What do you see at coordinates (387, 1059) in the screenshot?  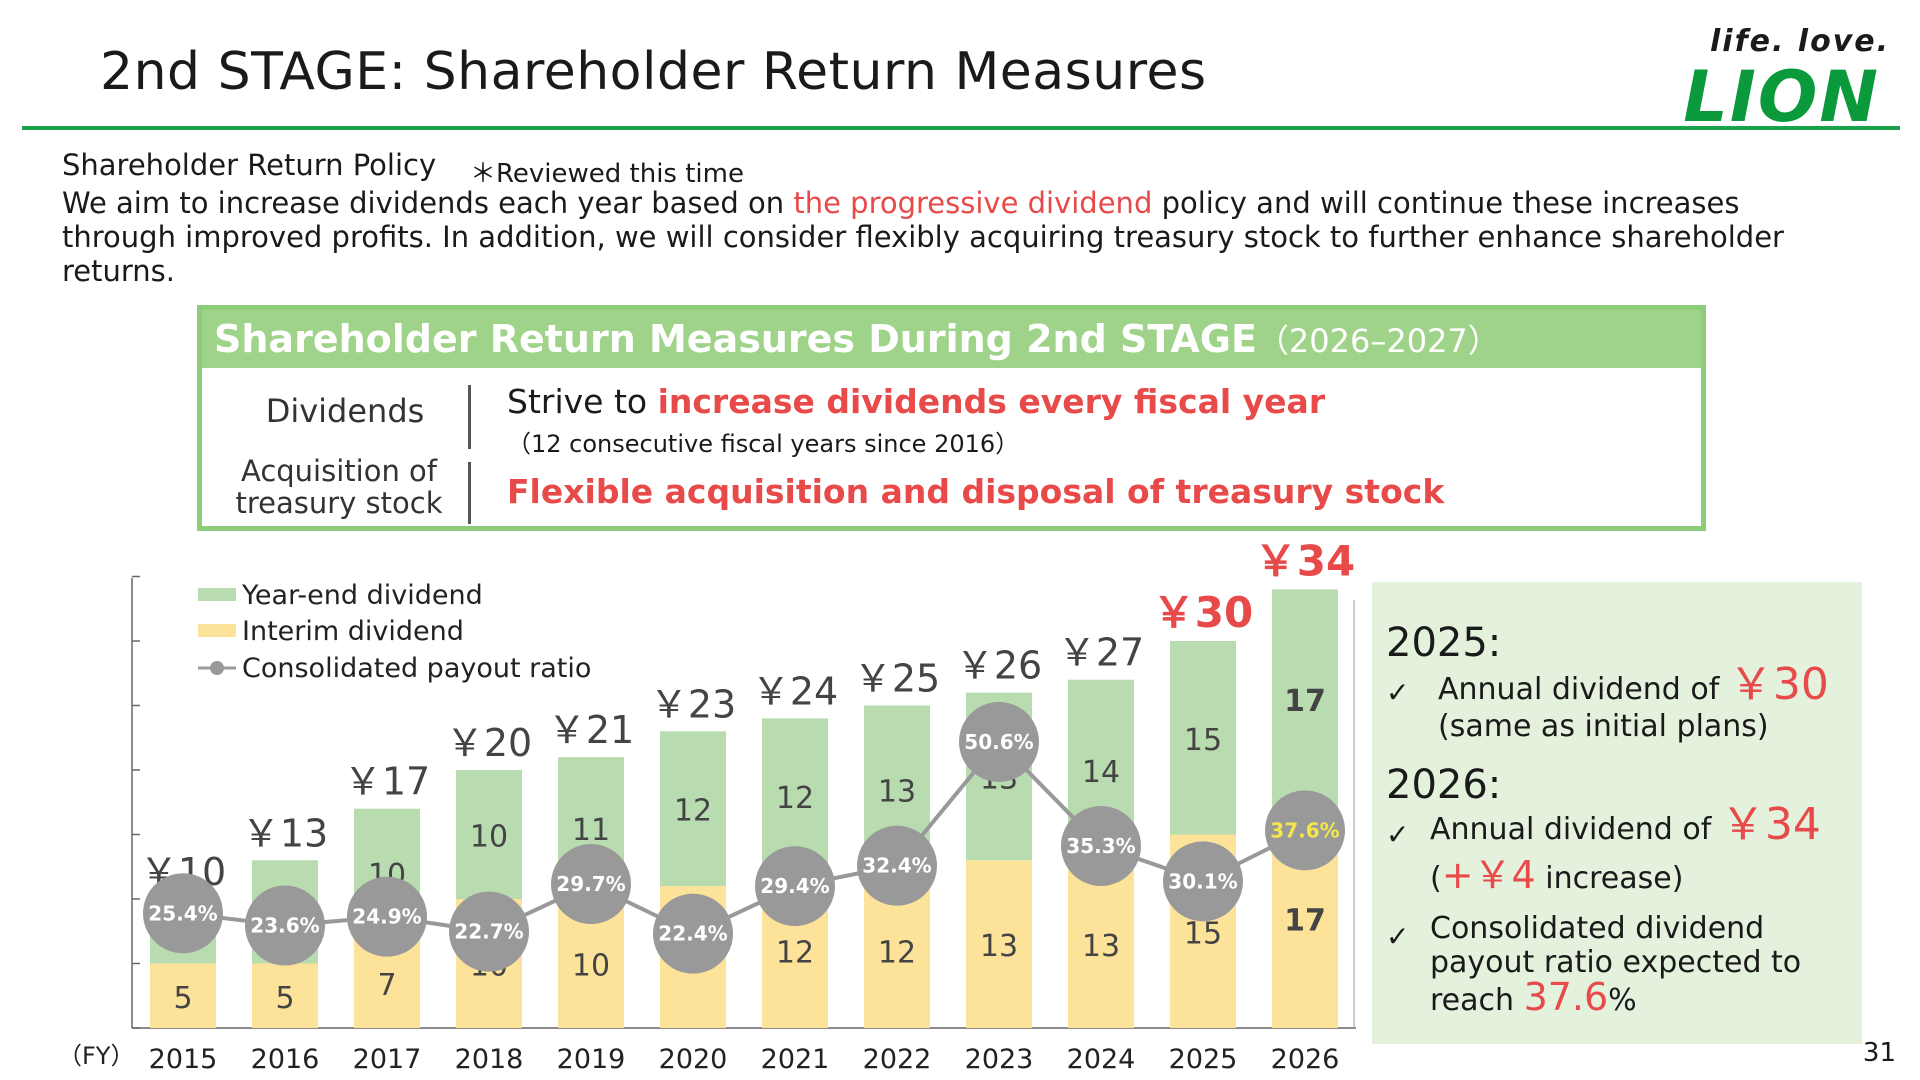 I see `x-tick-label: 2017` at bounding box center [387, 1059].